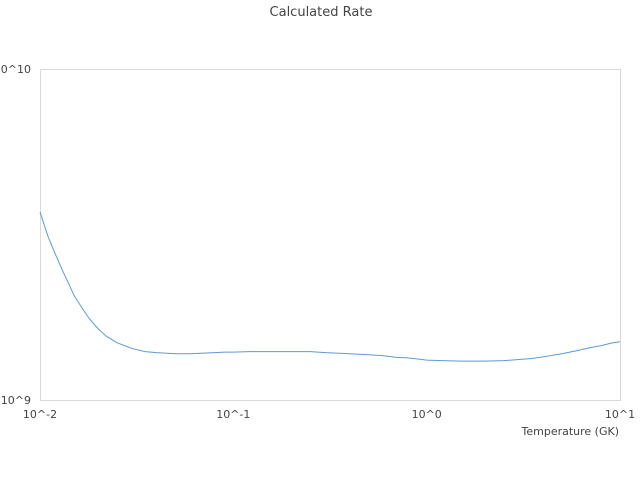  I want to click on x-axis: 10^-2 10^-1 10^0 10^1, so click(329, 414).